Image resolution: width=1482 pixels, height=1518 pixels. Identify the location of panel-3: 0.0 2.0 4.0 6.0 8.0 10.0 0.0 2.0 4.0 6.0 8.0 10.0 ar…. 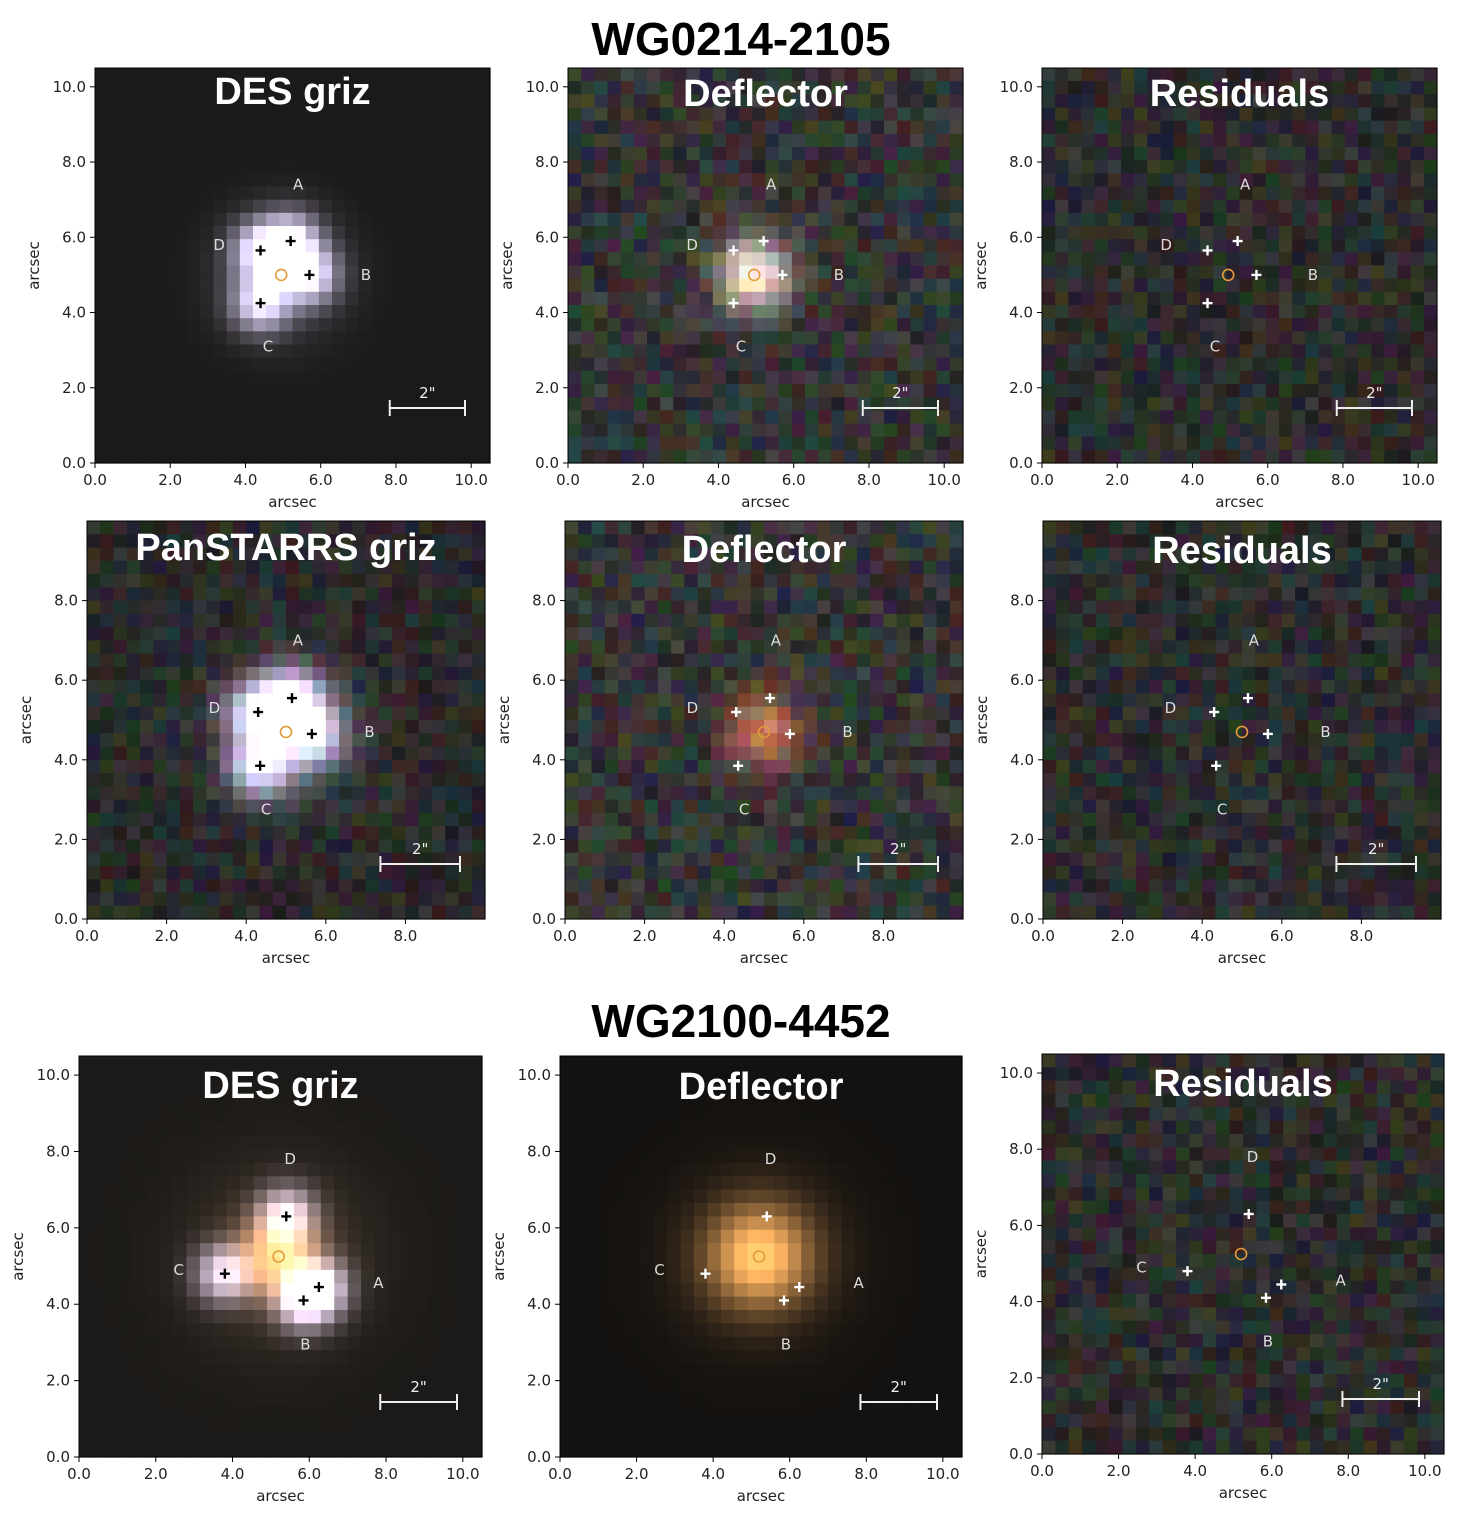
(1209, 285).